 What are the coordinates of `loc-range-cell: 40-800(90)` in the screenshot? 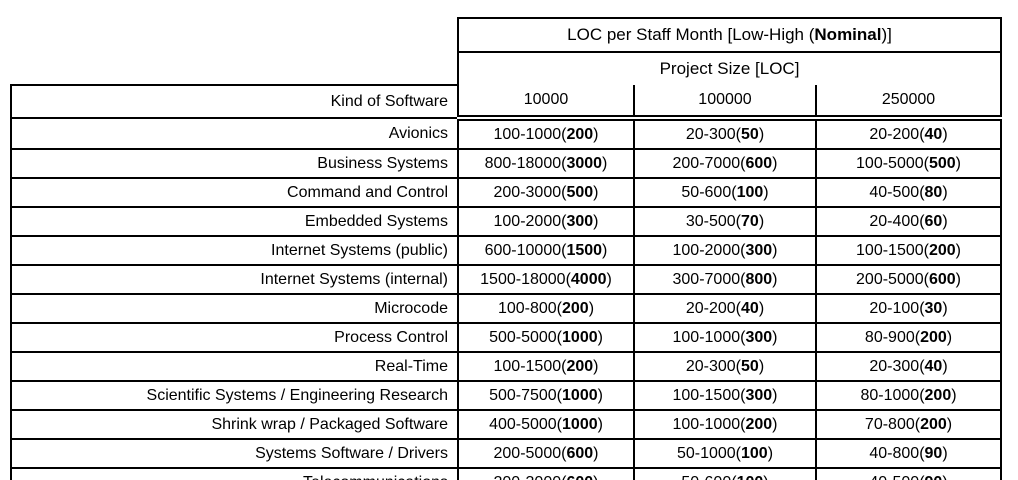 It's located at (908, 453).